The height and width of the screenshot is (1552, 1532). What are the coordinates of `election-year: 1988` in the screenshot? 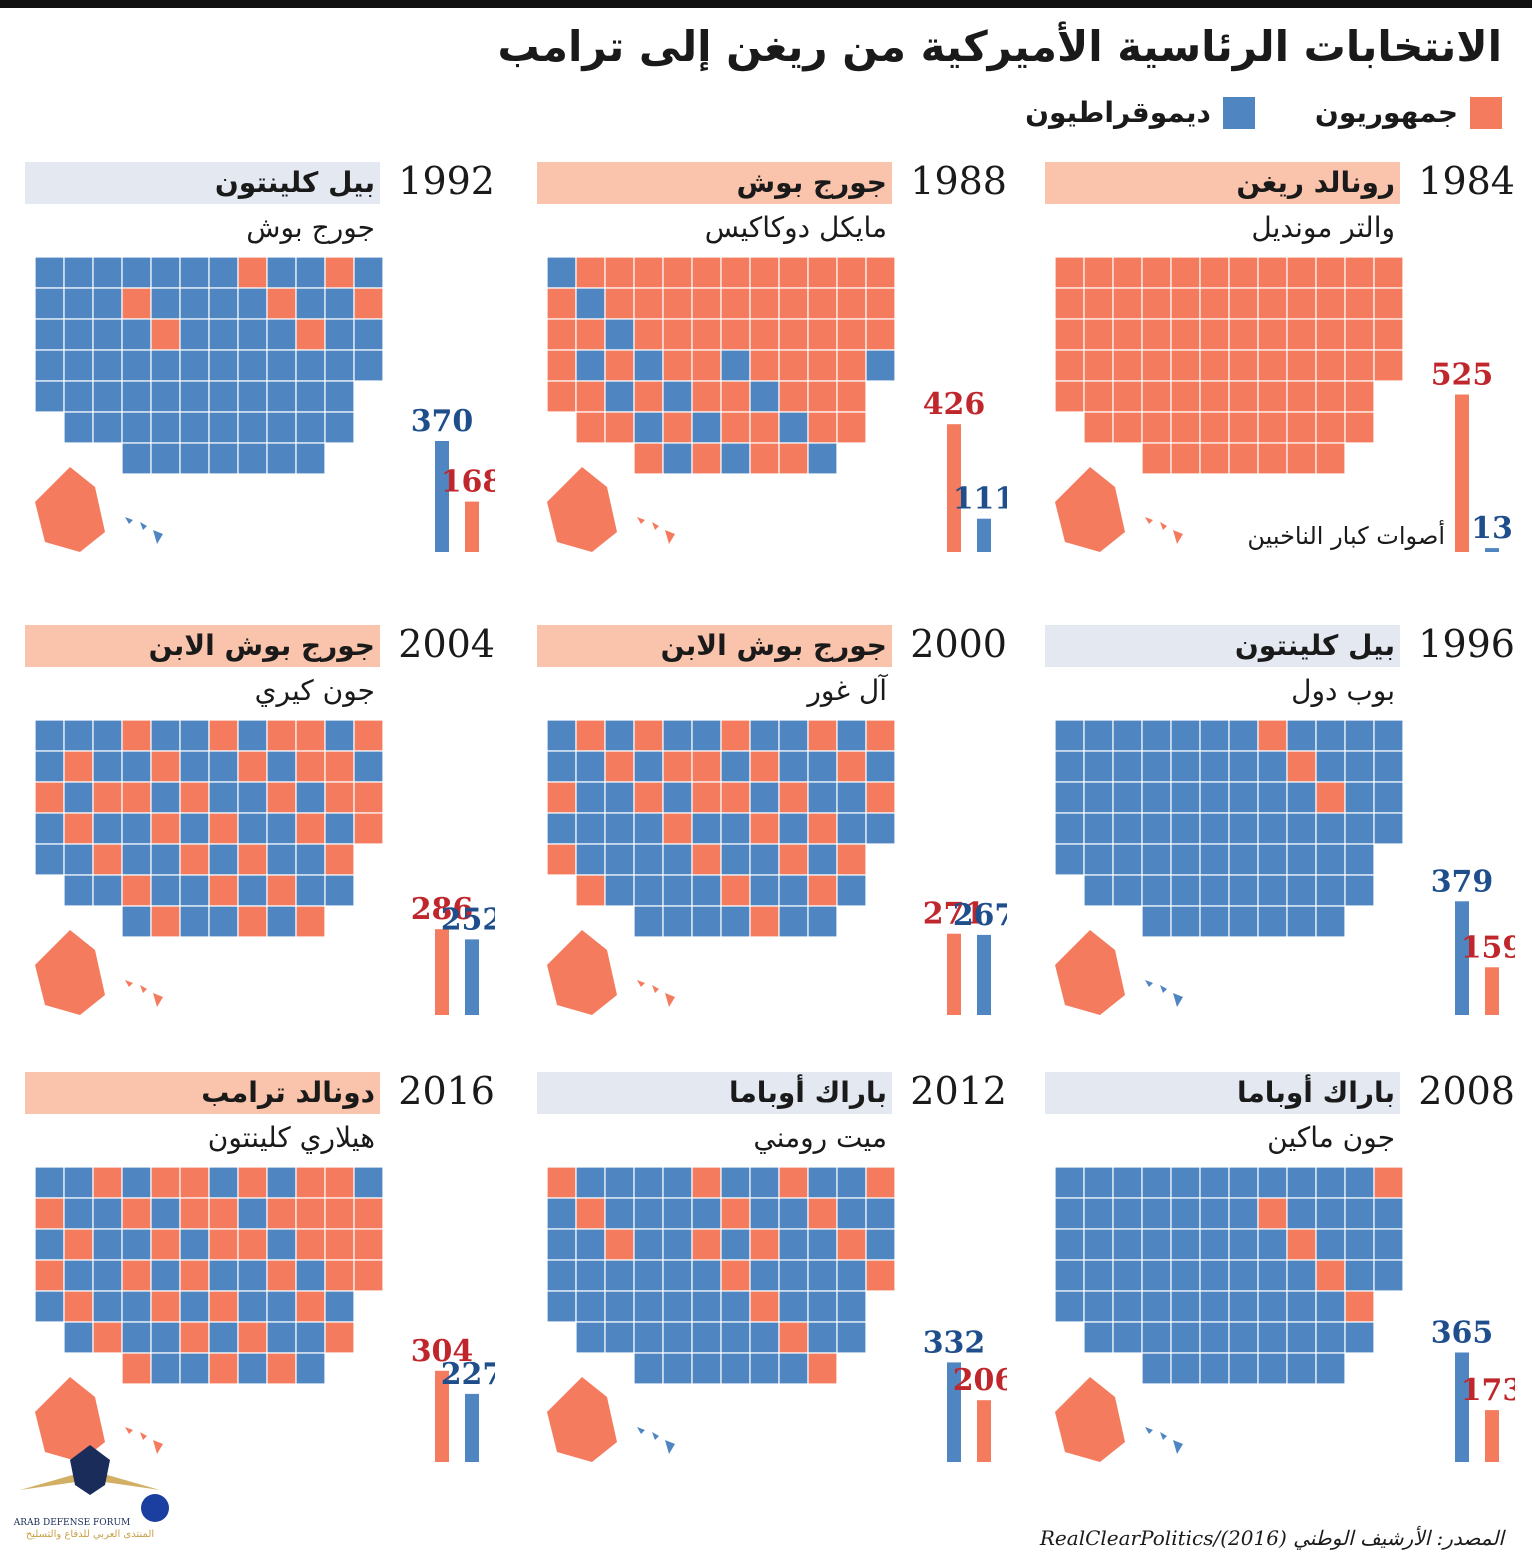 It's located at (958, 181).